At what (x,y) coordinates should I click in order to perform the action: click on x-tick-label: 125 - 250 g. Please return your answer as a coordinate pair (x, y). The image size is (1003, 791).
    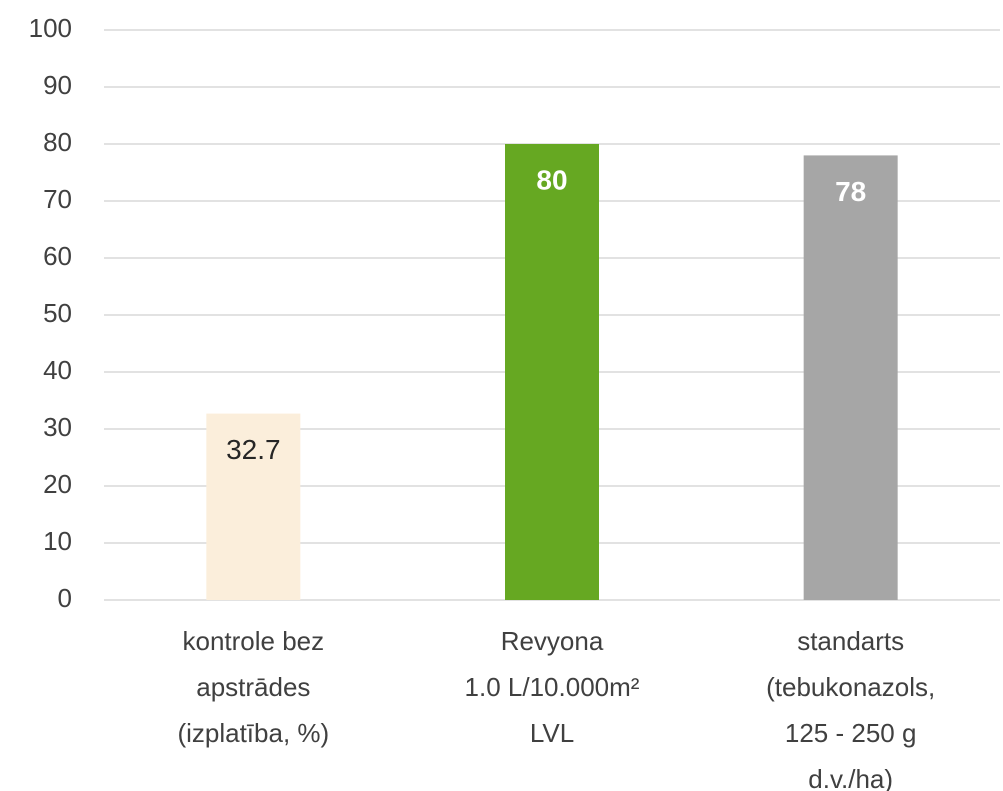
    Looking at the image, I should click on (851, 733).